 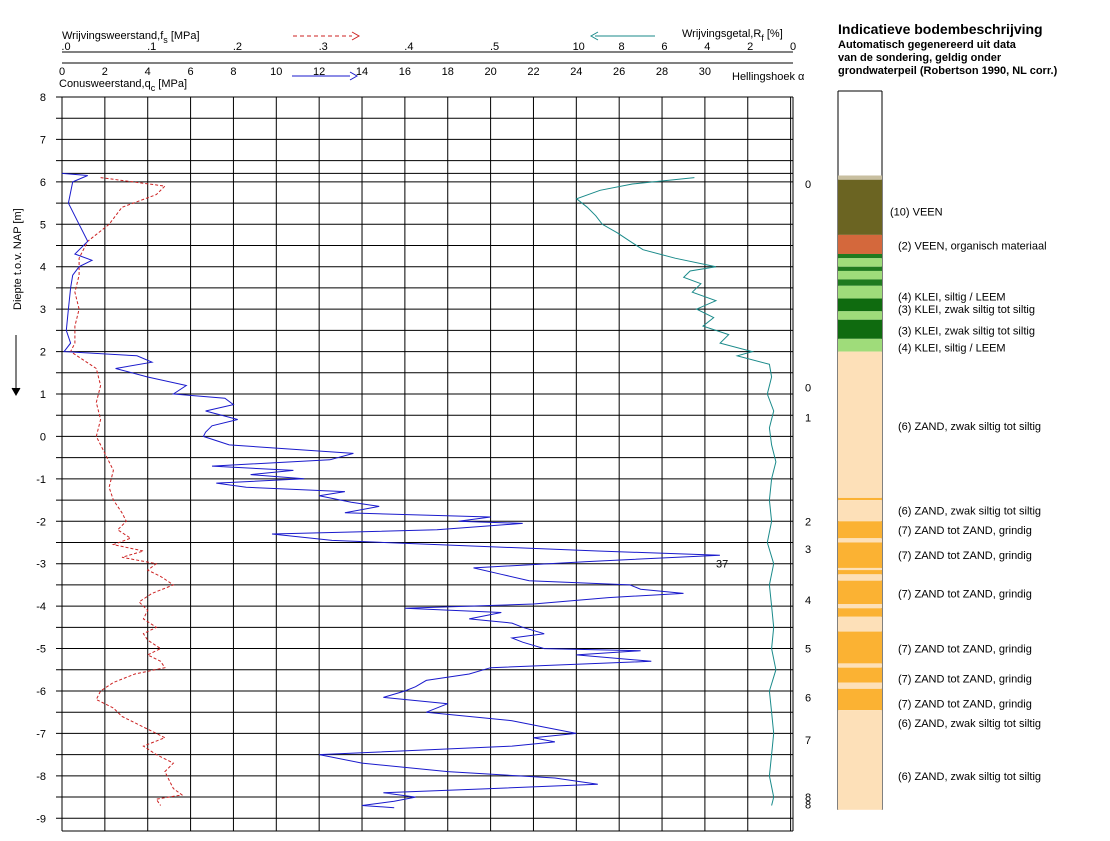 I want to click on hoek-label: 4, so click(x=808, y=601).